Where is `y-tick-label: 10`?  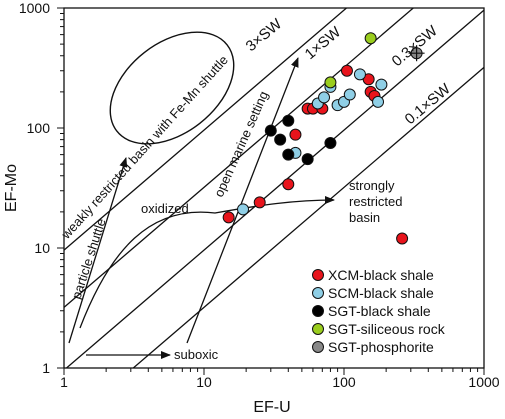 y-tick-label: 10 is located at coordinates (42, 248).